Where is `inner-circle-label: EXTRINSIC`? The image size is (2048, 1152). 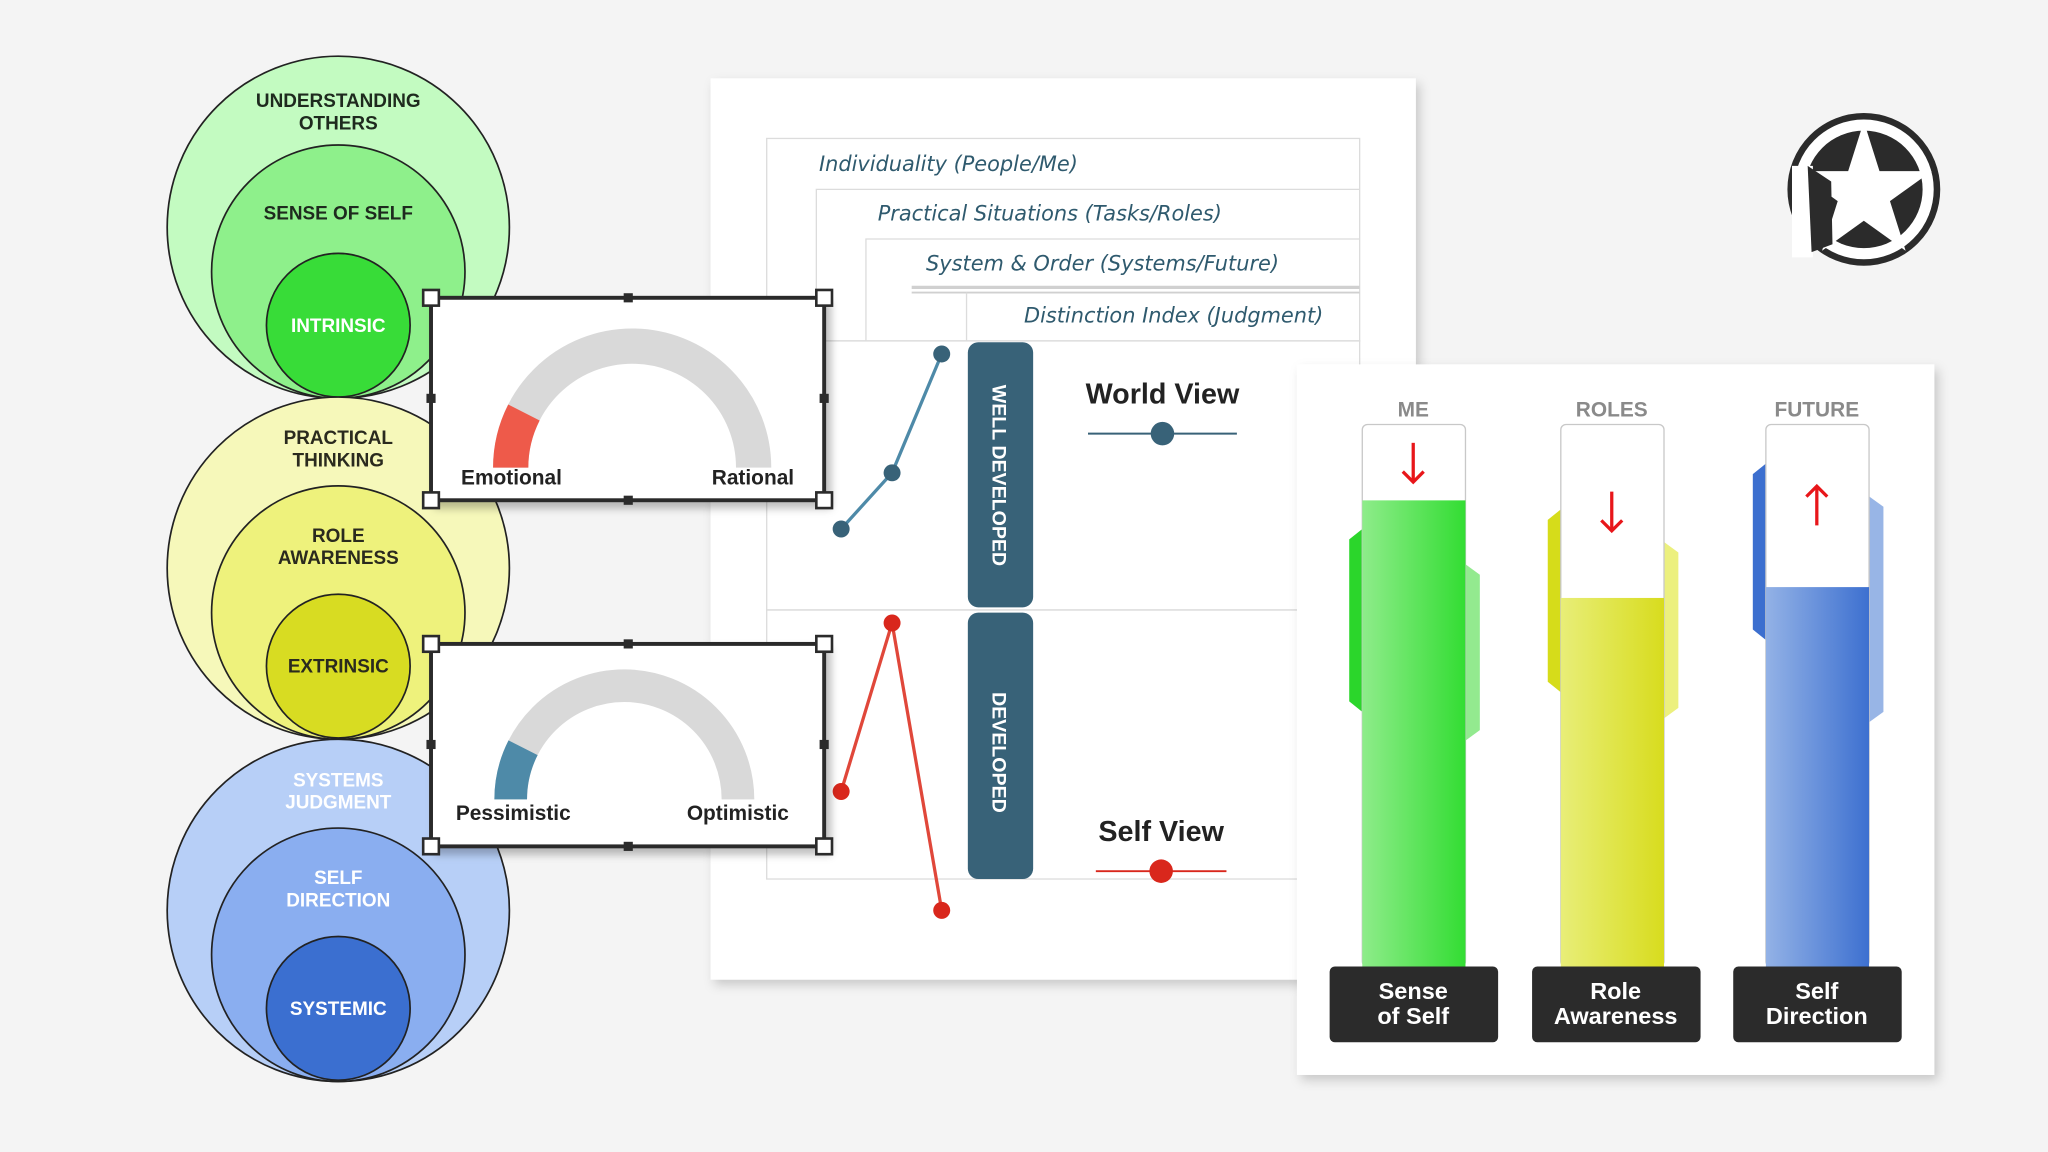
inner-circle-label: EXTRINSIC is located at coordinates (338, 667).